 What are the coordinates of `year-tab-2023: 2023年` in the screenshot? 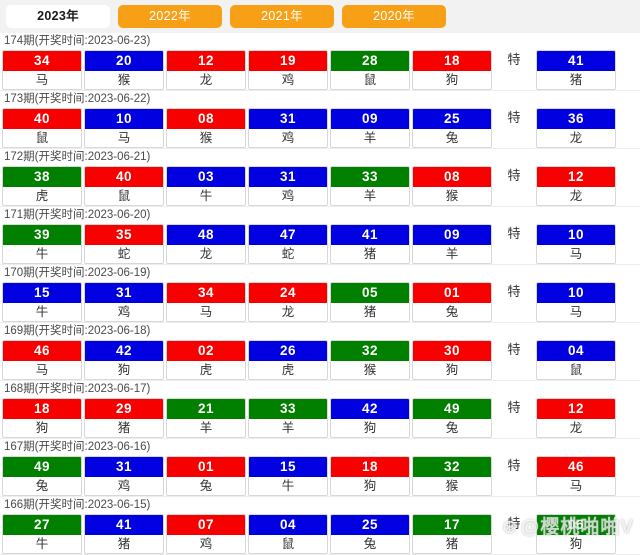 It's located at (58, 16).